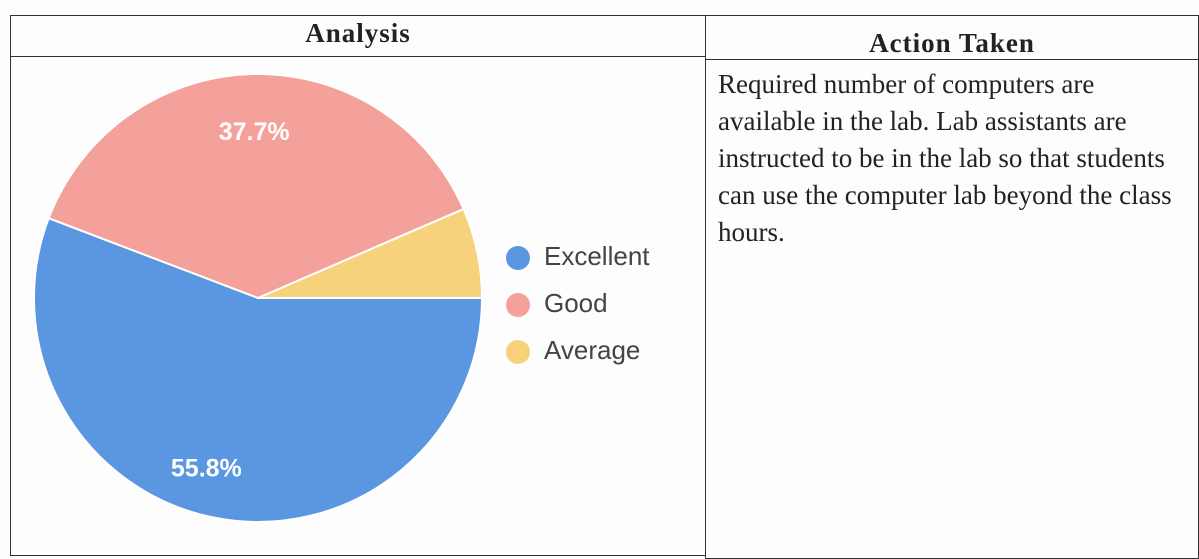  I want to click on header-text: Analysis, so click(358, 33).